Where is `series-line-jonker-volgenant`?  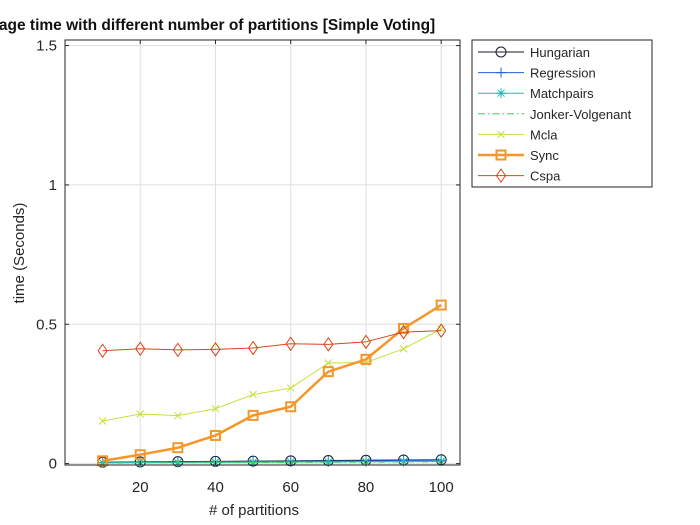 series-line-jonker-volgenant is located at coordinates (272, 462).